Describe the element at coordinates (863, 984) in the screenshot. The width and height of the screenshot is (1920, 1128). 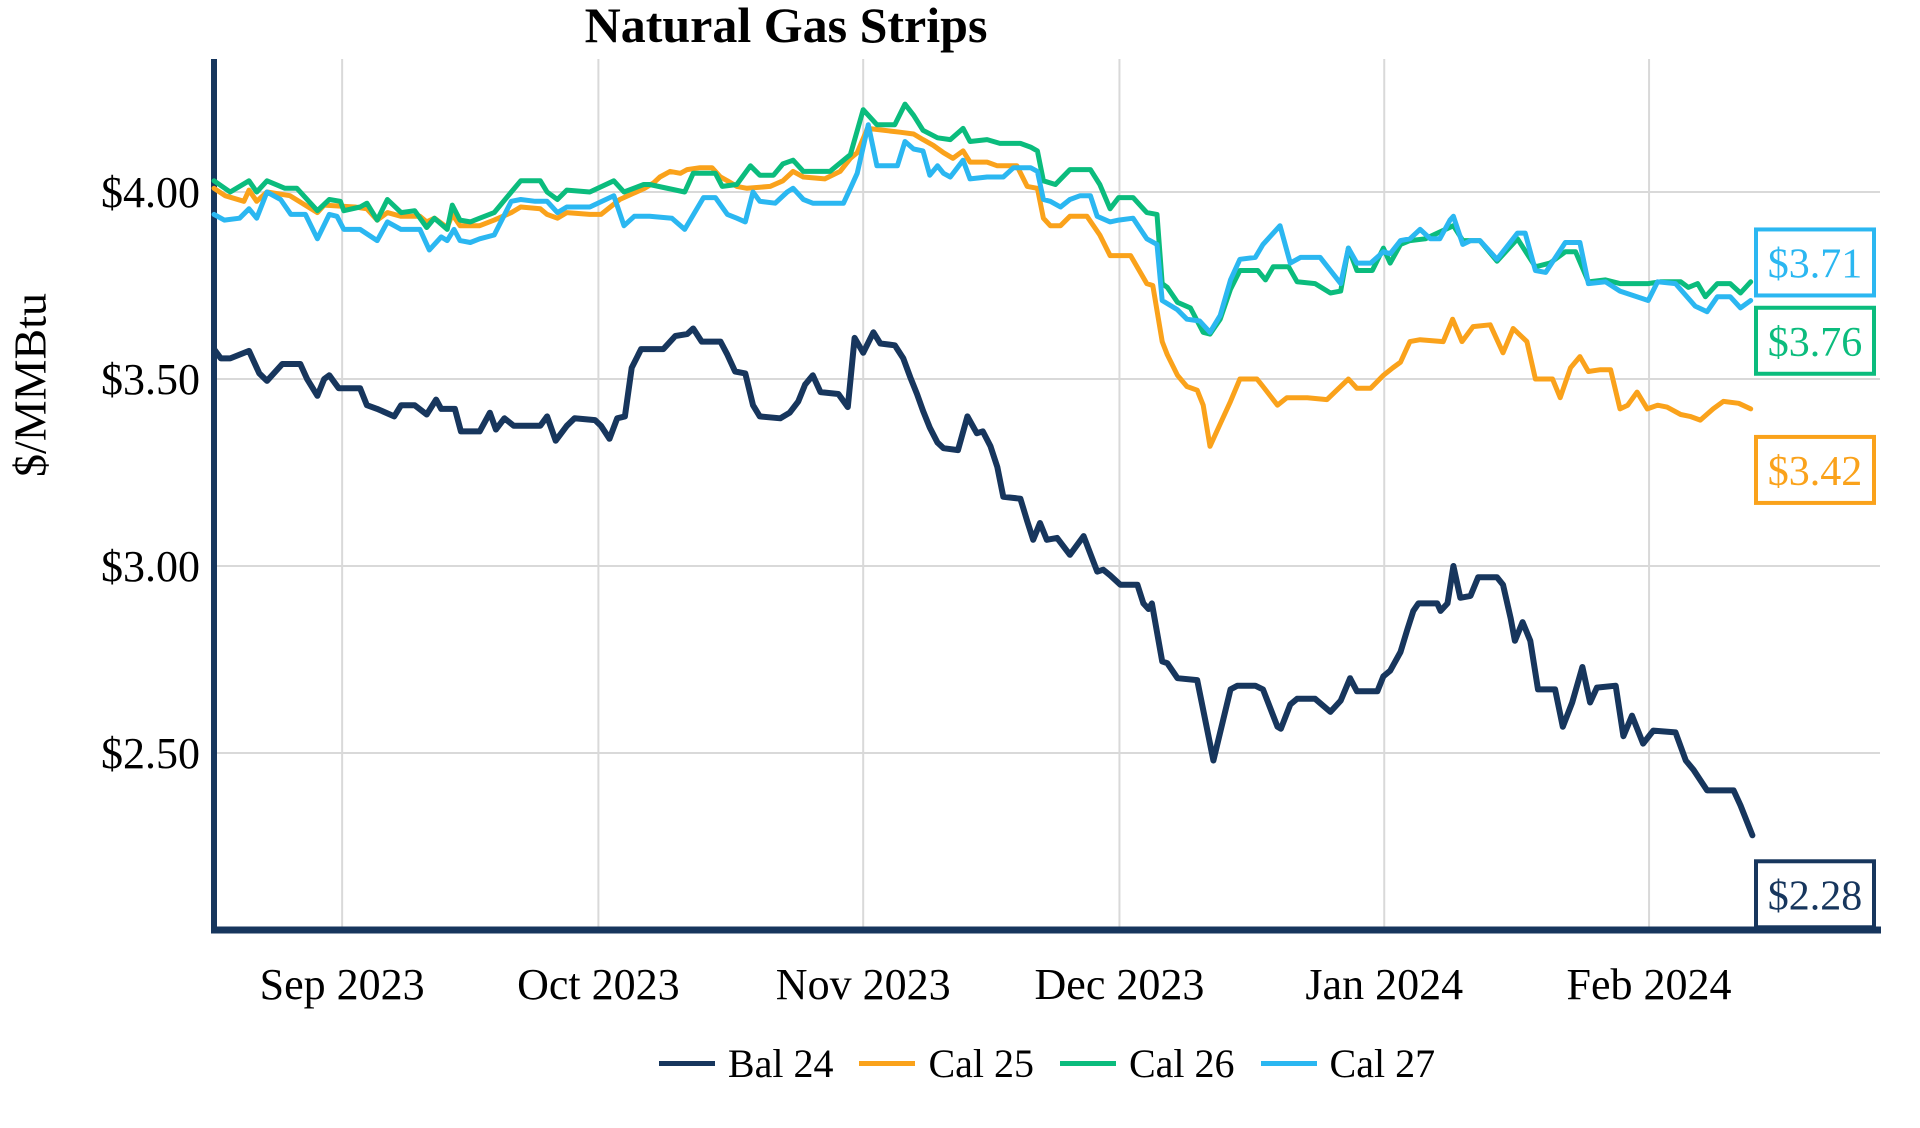
I see `x-tick-label: Nov 2023` at that location.